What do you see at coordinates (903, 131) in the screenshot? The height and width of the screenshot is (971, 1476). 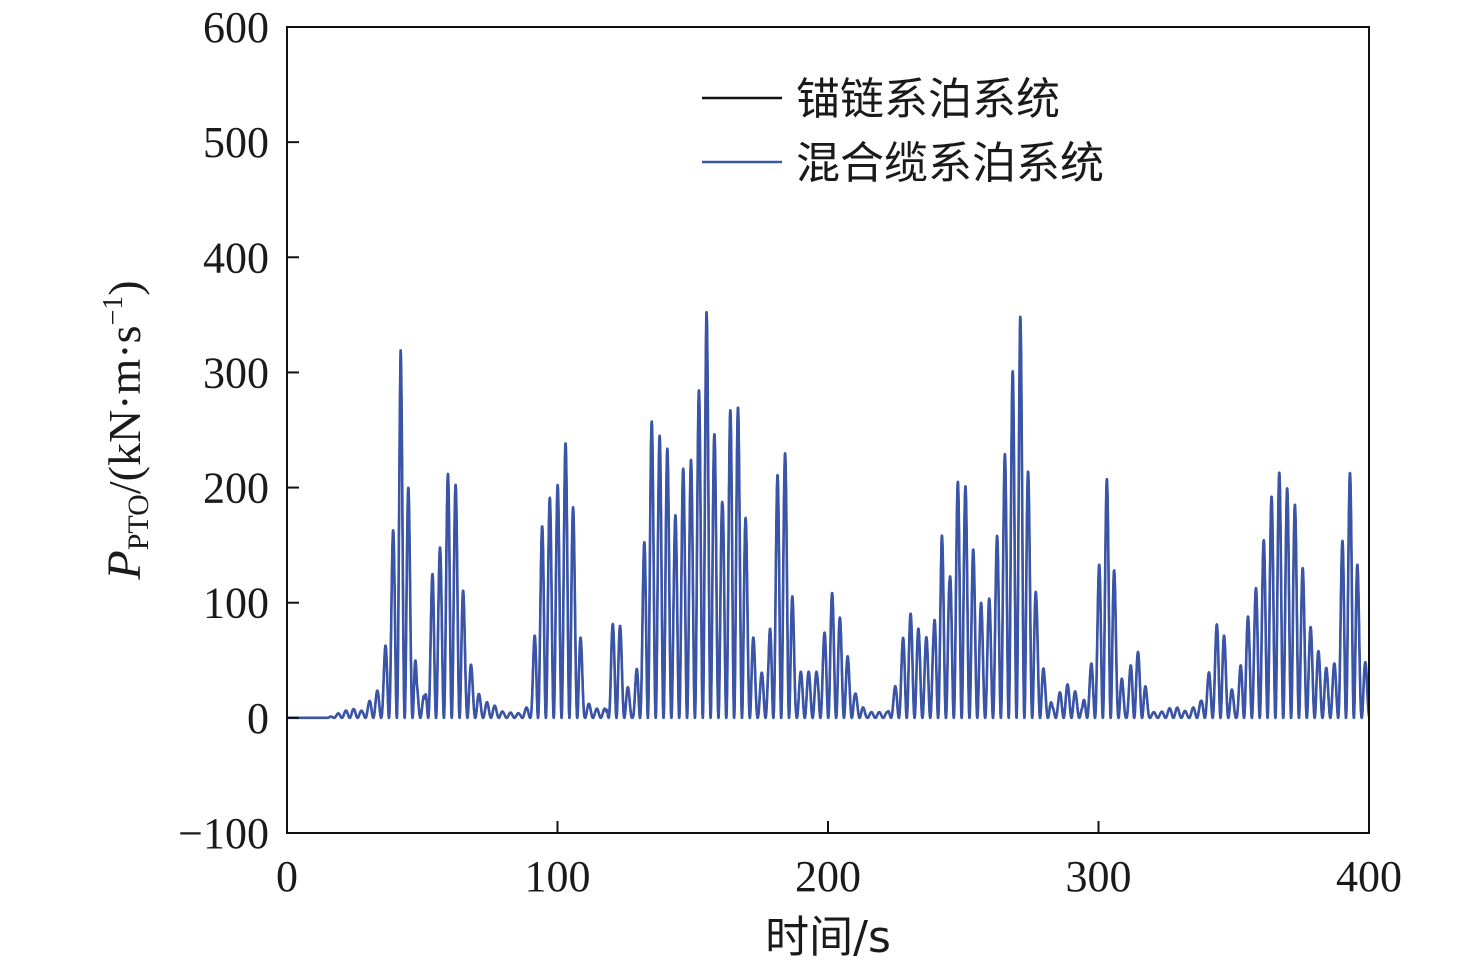 I see `legend: 锚链系泊系统 混合缆系泊系统` at bounding box center [903, 131].